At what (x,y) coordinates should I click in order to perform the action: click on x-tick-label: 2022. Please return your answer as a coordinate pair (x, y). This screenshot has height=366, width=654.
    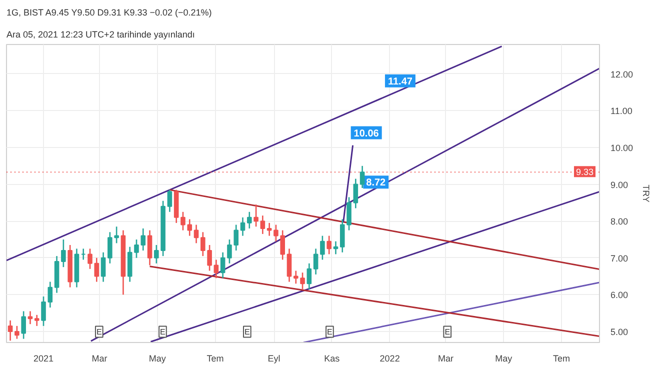
    Looking at the image, I should click on (390, 359).